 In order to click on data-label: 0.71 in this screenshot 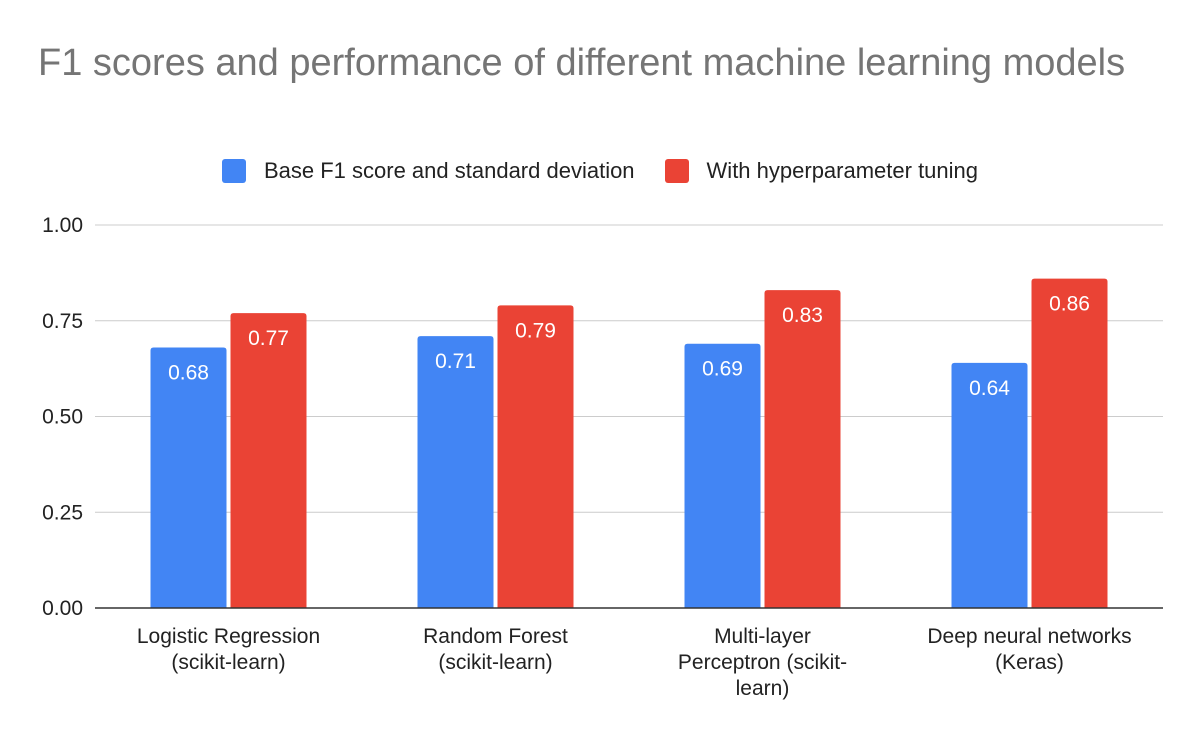, I will do `click(455, 361)`.